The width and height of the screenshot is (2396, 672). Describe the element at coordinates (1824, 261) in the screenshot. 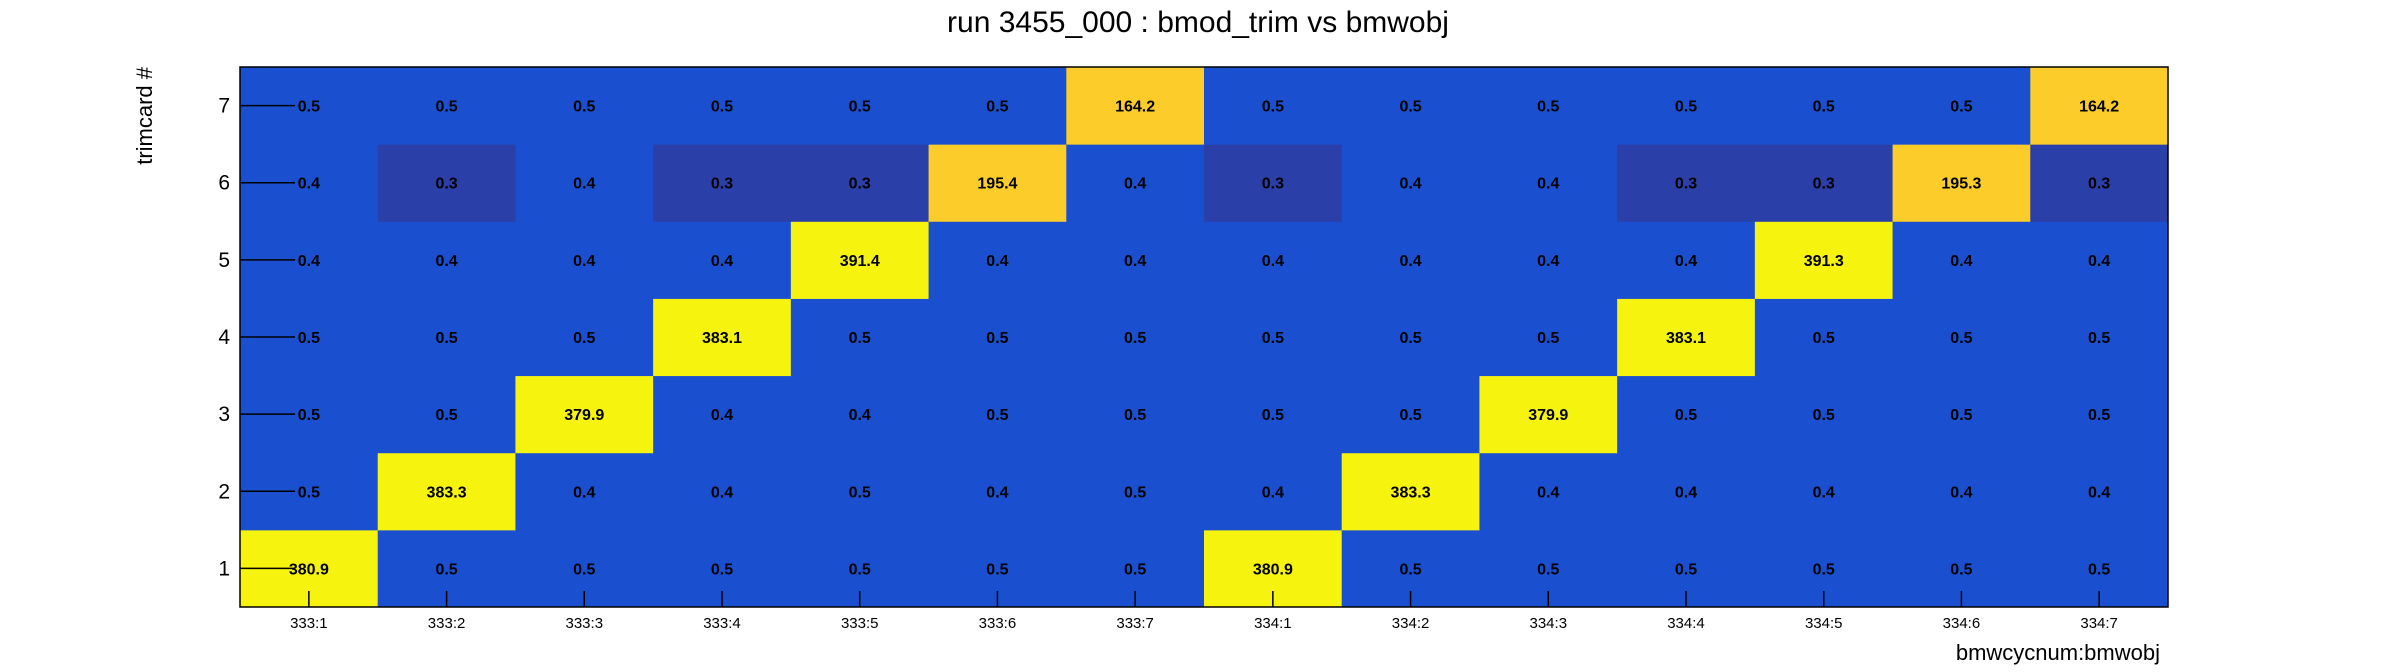

I see `cell-value-label: 391.3` at that location.